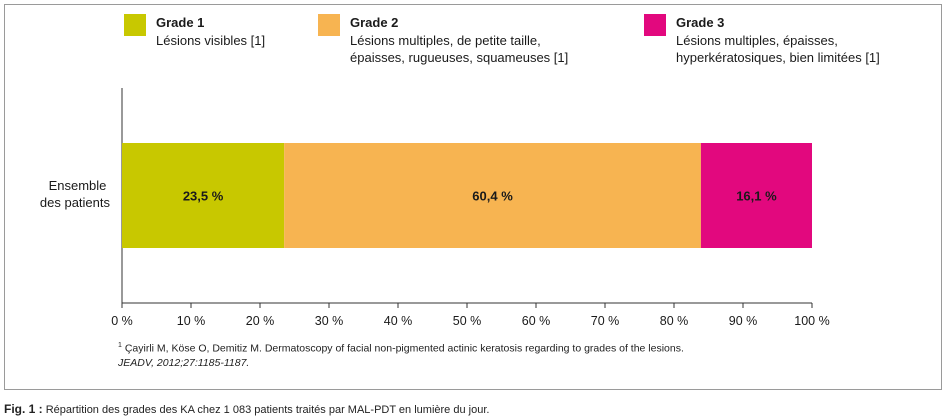  What do you see at coordinates (743, 321) in the screenshot?
I see `x-tick-label: 90 %` at bounding box center [743, 321].